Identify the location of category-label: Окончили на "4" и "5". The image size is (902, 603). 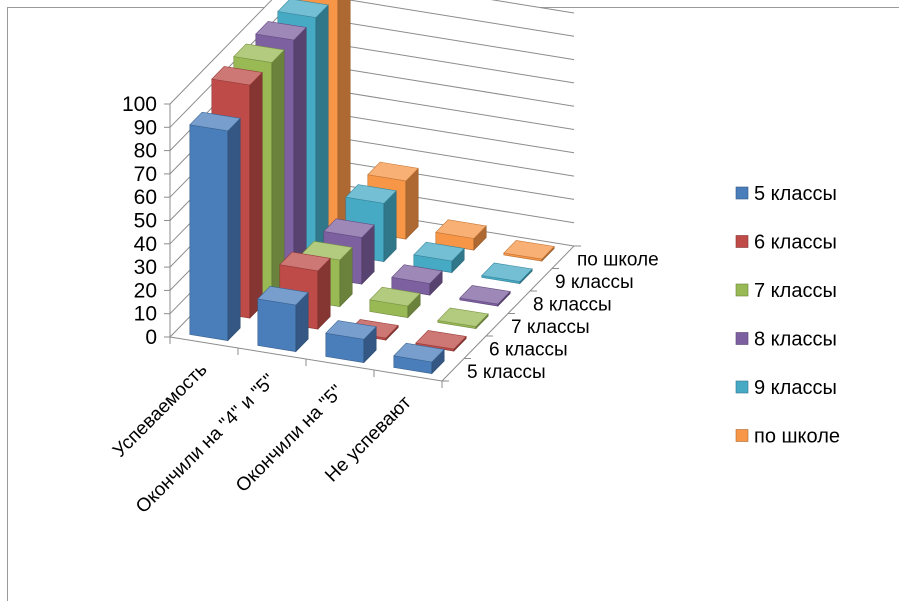
(205, 443).